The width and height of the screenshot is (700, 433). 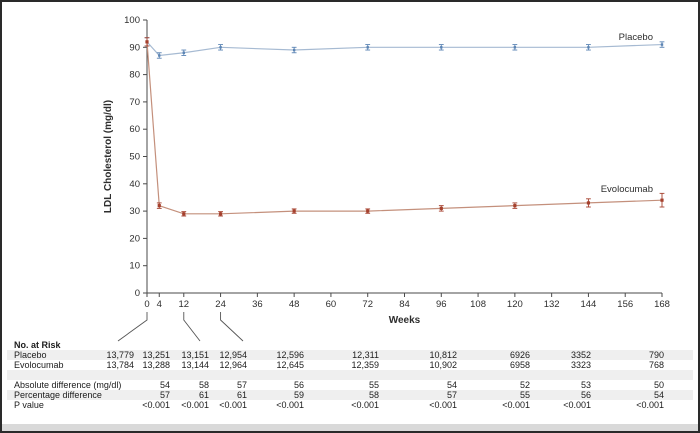 What do you see at coordinates (636, 37) in the screenshot?
I see `placebo-label: Placebo` at bounding box center [636, 37].